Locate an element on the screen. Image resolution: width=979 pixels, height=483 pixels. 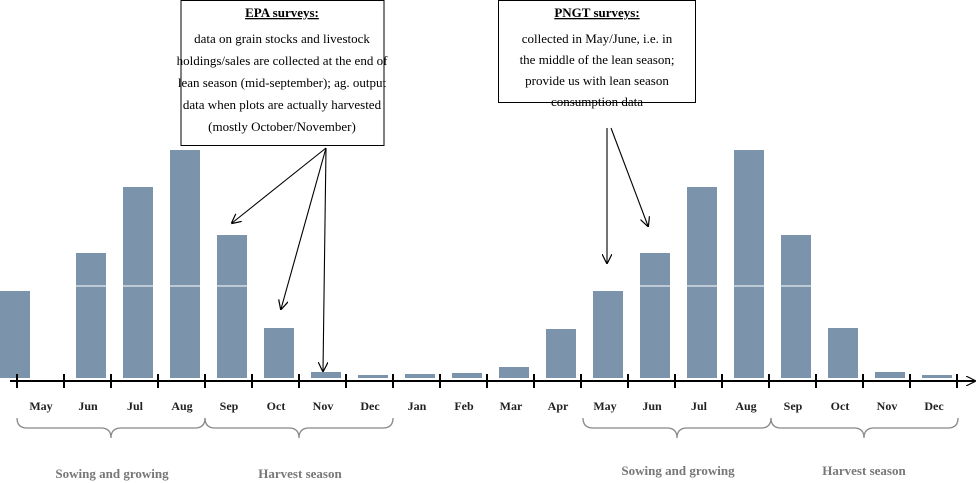
annotation-text: (mostly October/November) is located at coordinates (282, 126).